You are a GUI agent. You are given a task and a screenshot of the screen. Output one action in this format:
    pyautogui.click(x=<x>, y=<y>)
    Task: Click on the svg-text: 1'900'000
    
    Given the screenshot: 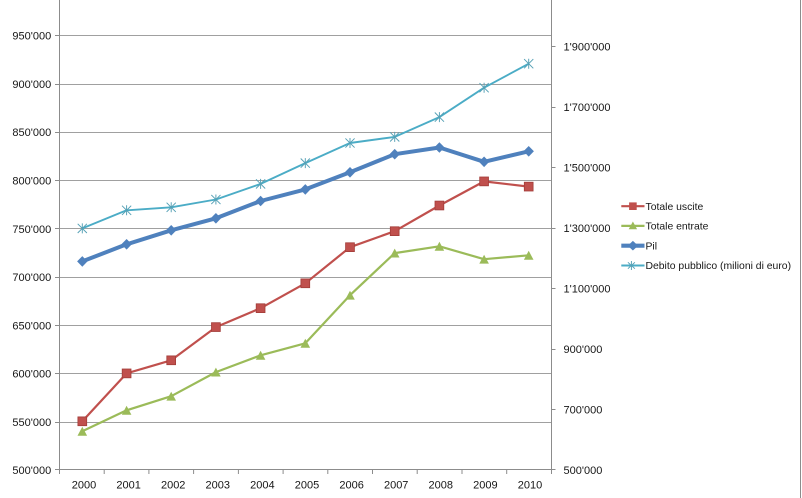 What is the action you would take?
    pyautogui.click(x=587, y=47)
    